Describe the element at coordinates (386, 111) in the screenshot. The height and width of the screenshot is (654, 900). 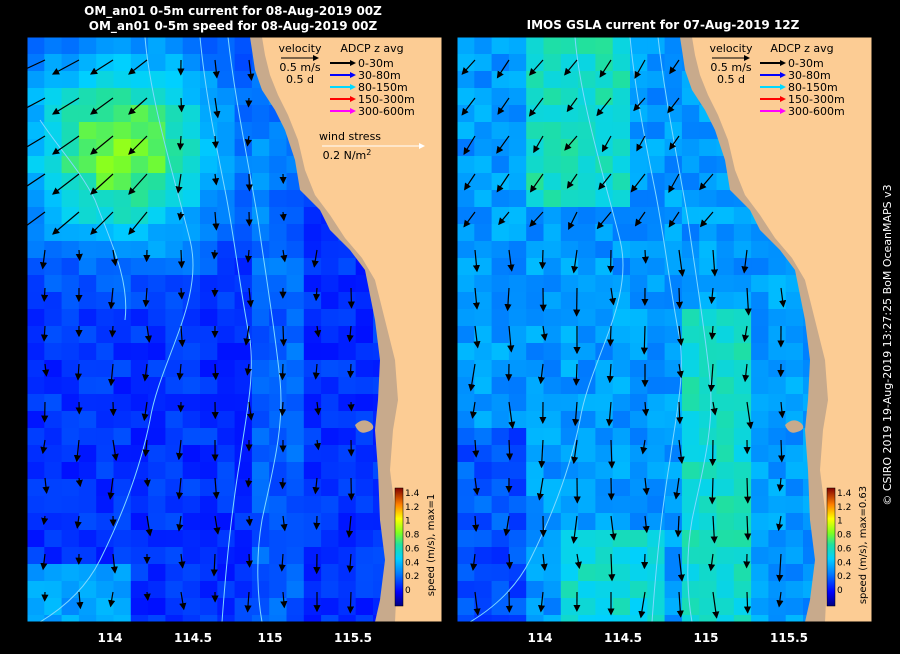
I see `adcp-label: 300-600m` at that location.